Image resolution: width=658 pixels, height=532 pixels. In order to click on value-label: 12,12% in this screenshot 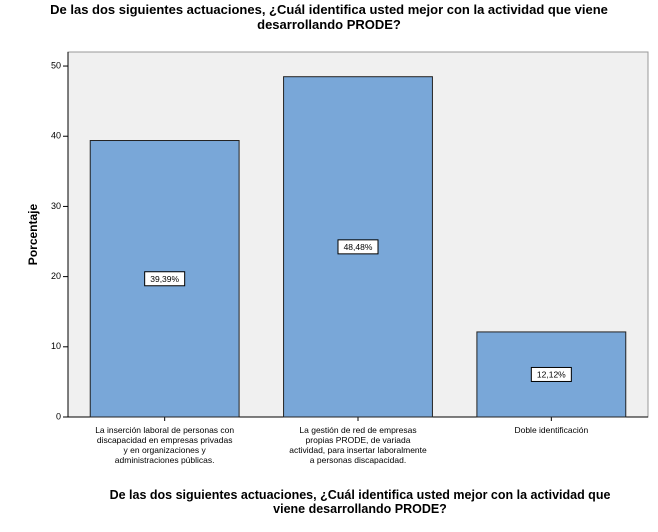, I will do `click(551, 375)`.